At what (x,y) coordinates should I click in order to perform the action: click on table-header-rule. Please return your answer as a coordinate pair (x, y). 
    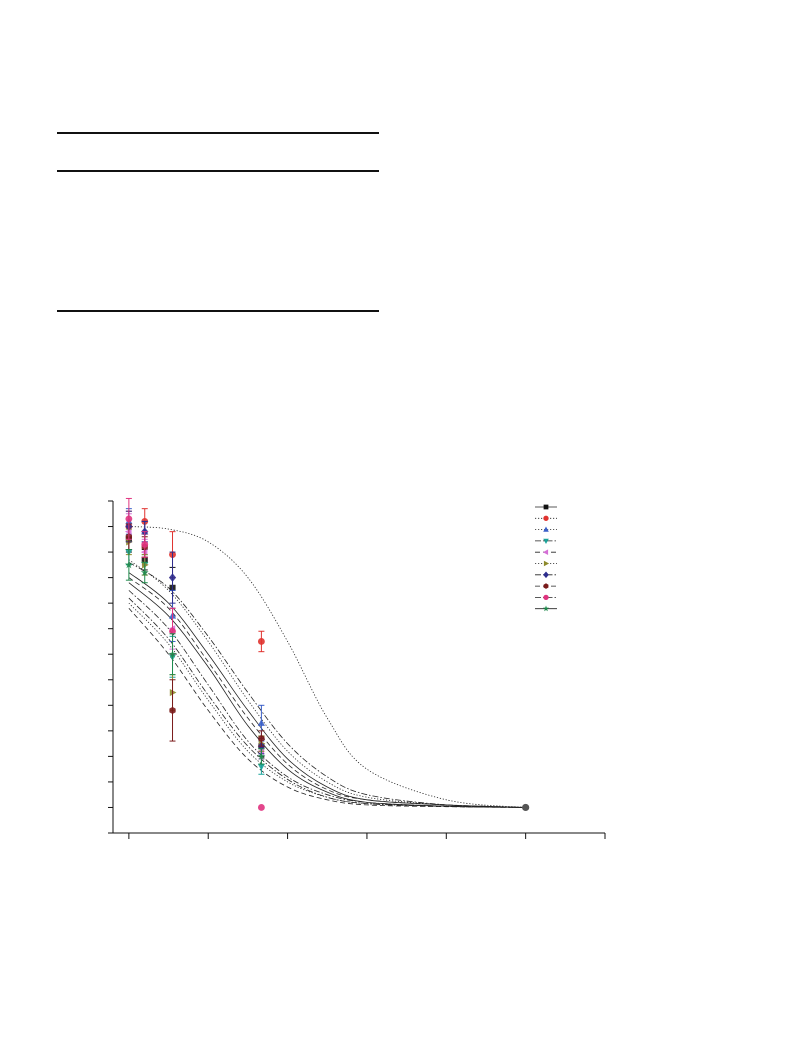
    Looking at the image, I should click on (218, 171).